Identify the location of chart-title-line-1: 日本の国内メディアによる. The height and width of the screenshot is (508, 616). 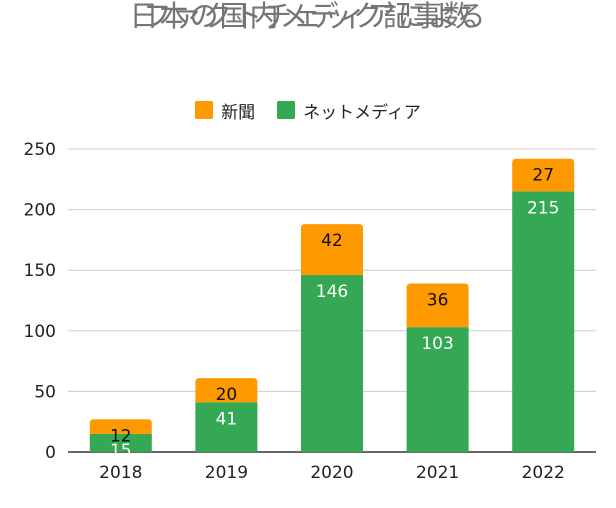
(308, 16).